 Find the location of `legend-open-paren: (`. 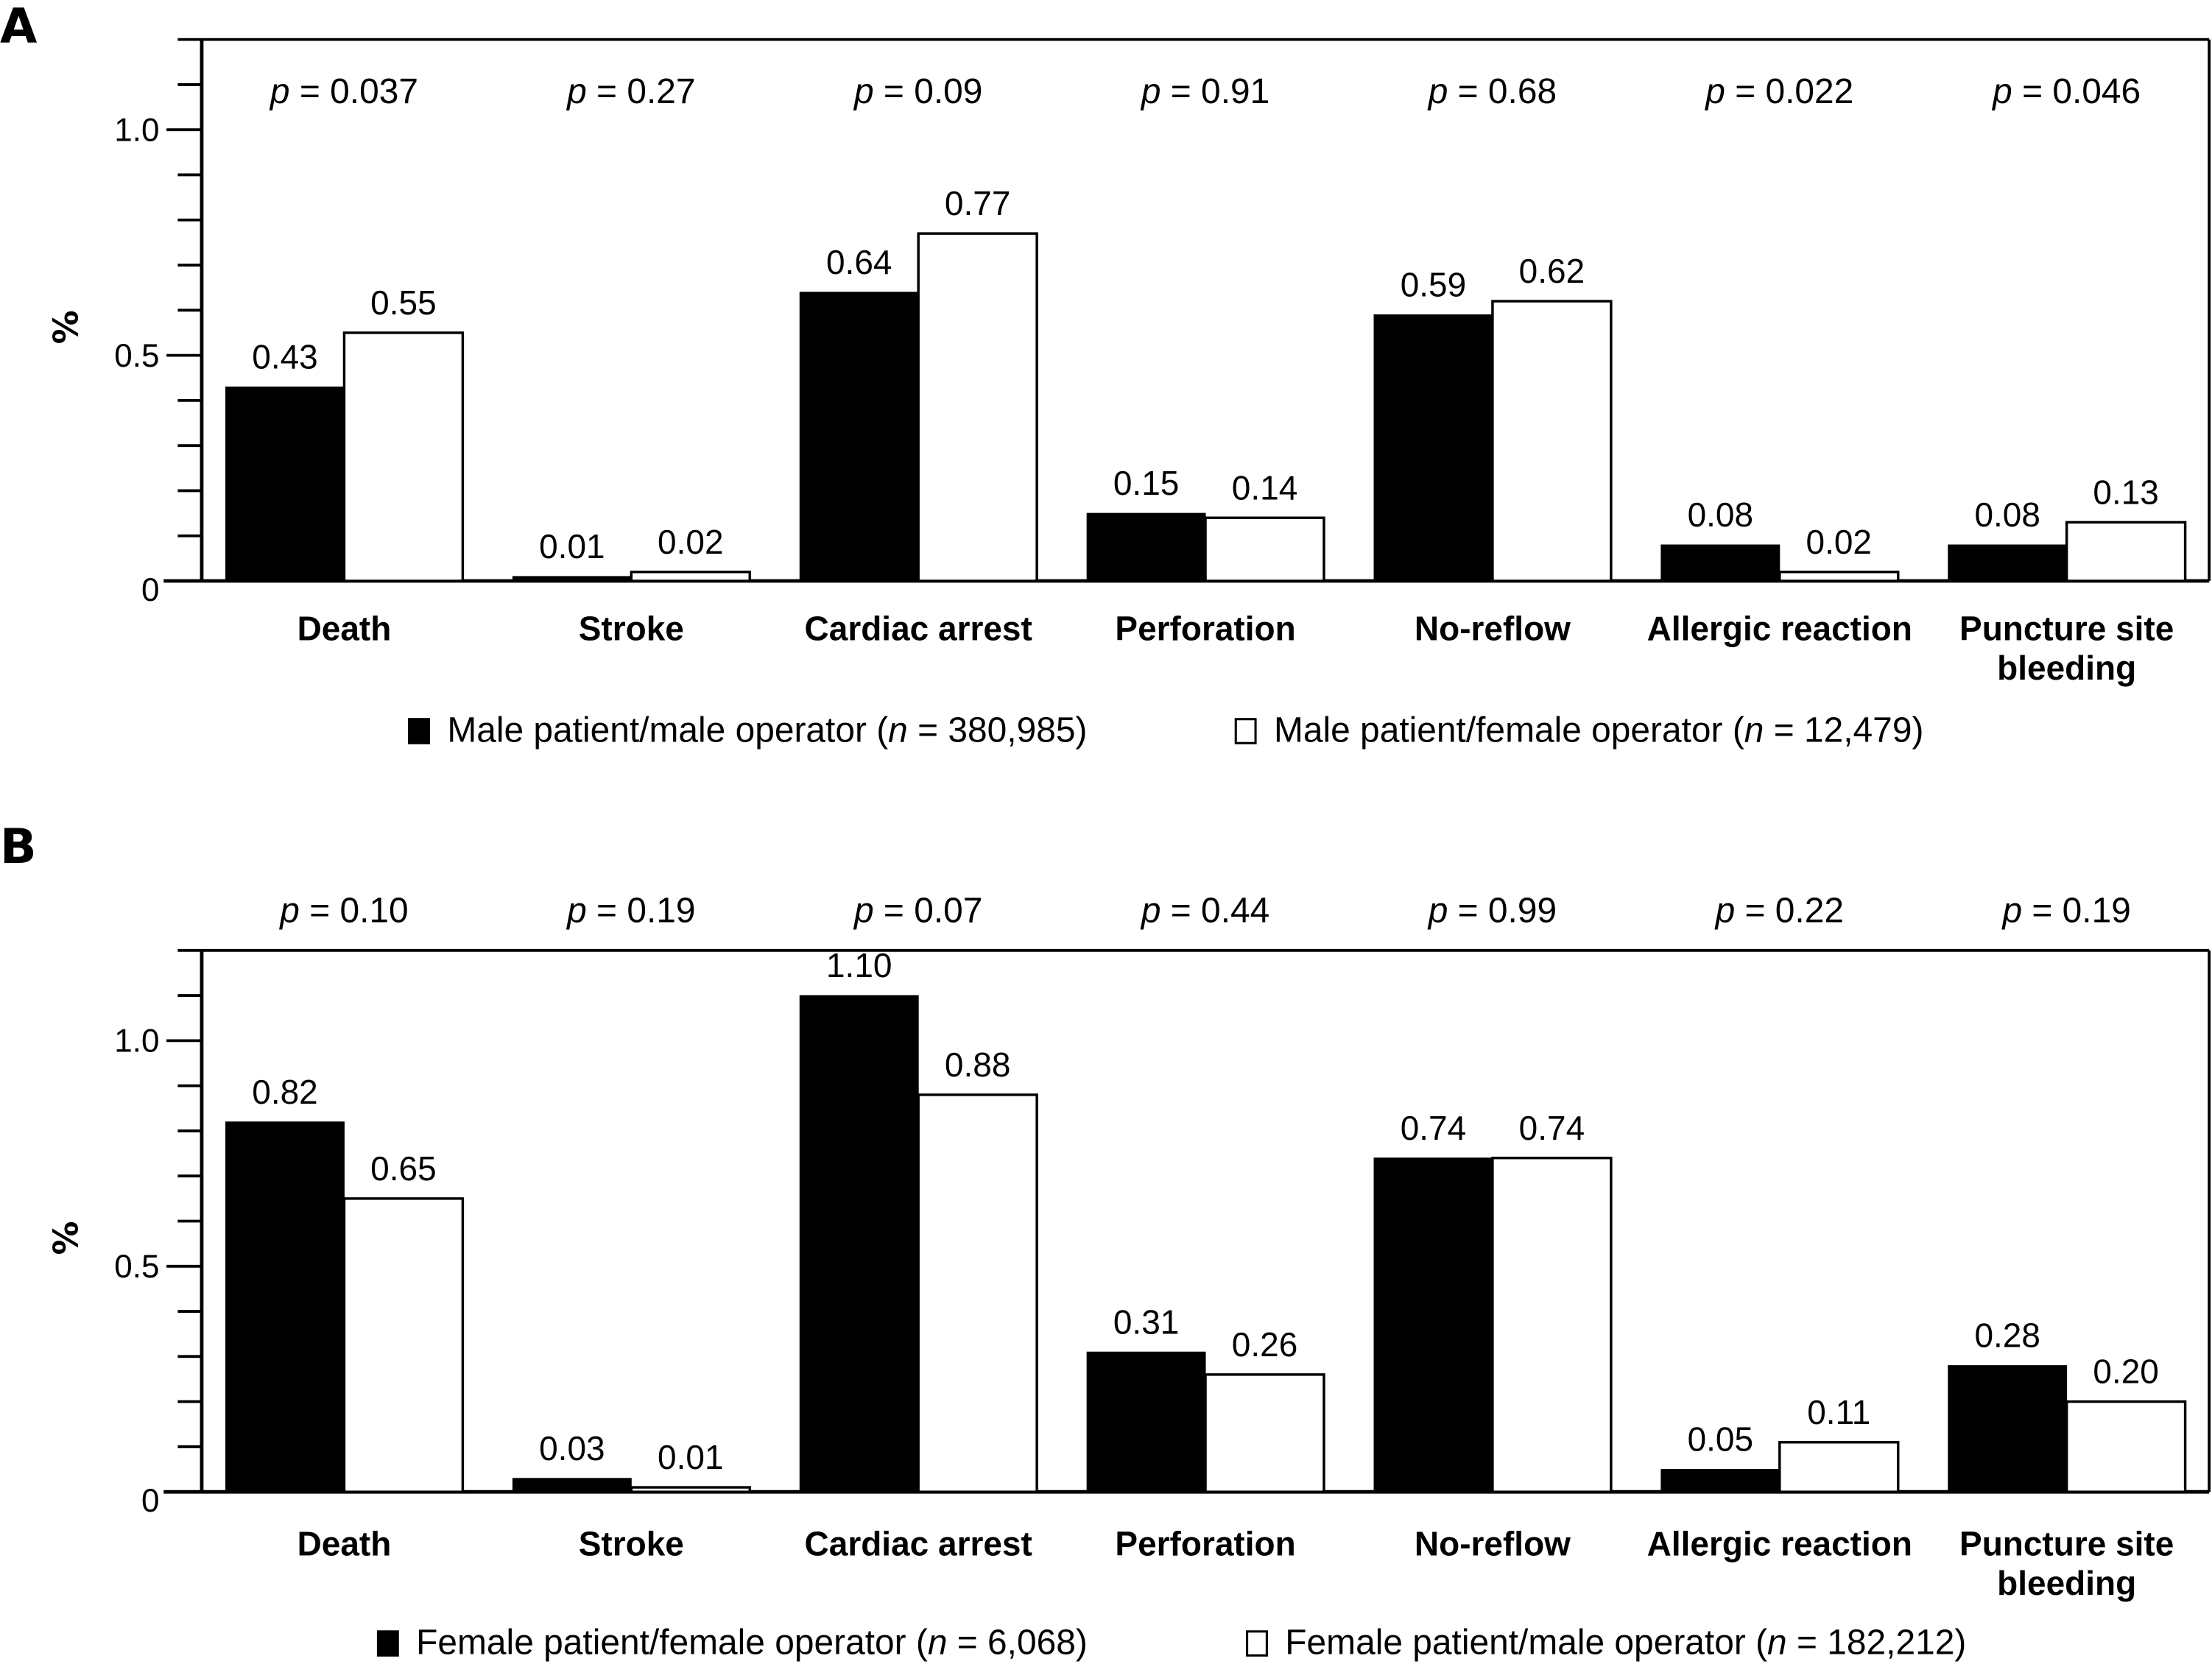

legend-open-paren: ( is located at coordinates (1734, 730).